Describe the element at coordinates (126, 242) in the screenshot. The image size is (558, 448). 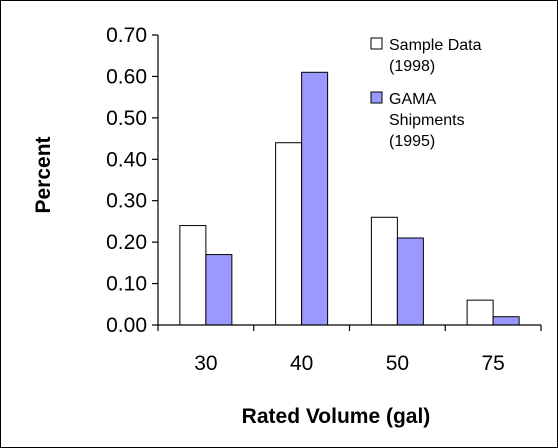
I see `y-tick-label: 0.20` at that location.